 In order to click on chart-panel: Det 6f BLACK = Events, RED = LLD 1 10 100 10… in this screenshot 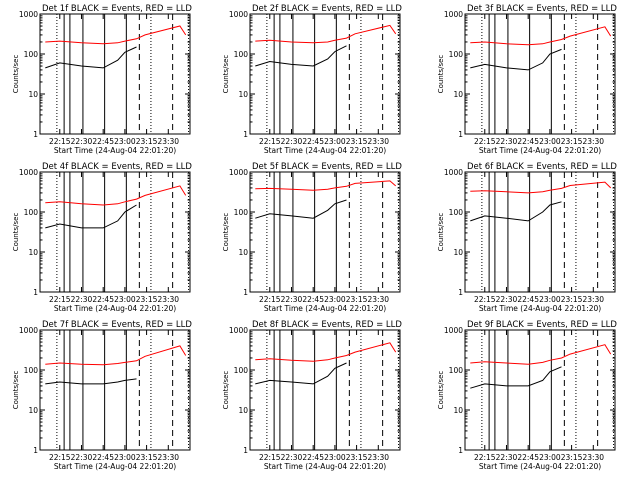, I will do `click(527, 237)`.